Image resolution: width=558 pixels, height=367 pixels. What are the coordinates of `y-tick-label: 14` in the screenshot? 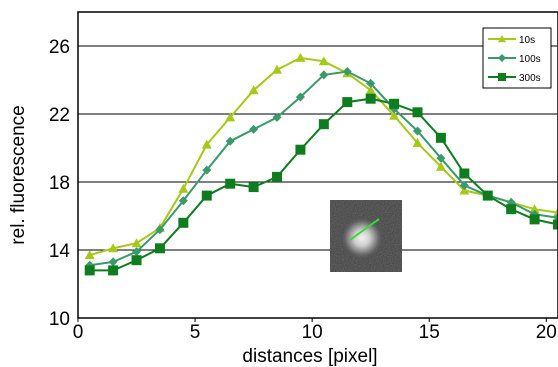 It's located at (60, 251).